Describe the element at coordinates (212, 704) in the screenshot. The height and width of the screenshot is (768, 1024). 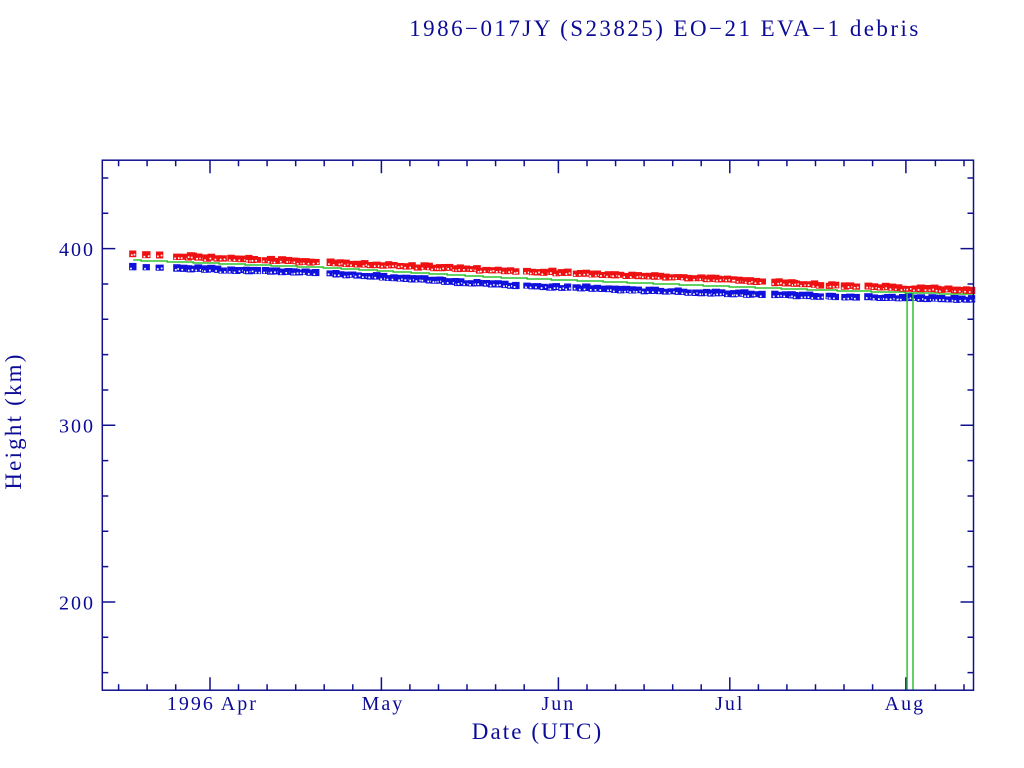
I see `svg-text: 1996 Apr` at that location.